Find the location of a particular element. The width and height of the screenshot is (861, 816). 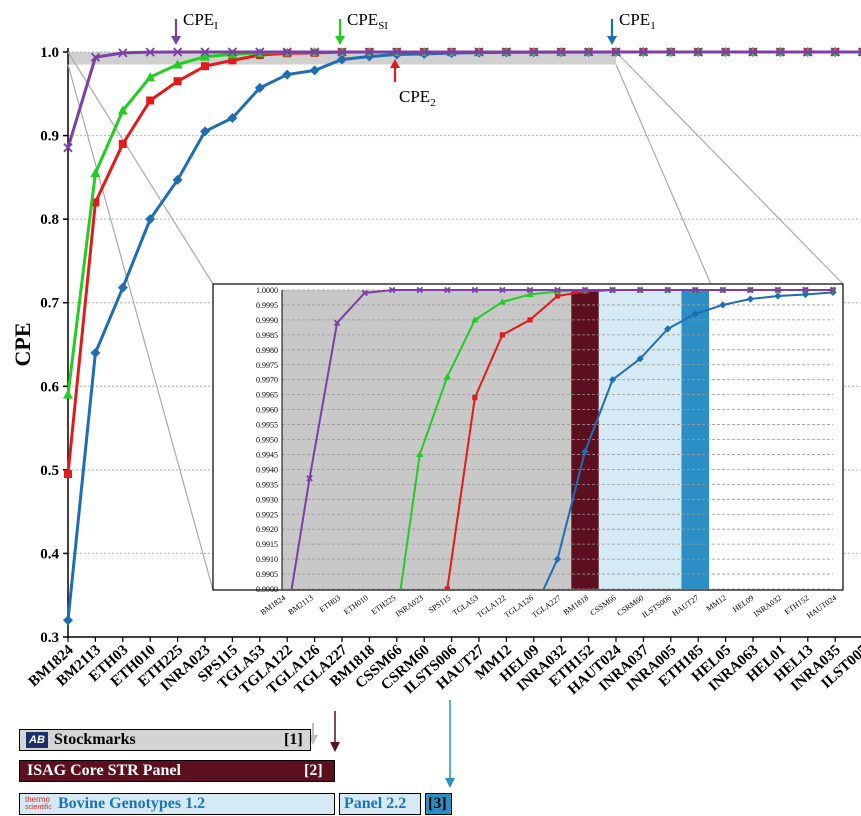

inset-x-tick-label: ETH03 is located at coordinates (330, 603).